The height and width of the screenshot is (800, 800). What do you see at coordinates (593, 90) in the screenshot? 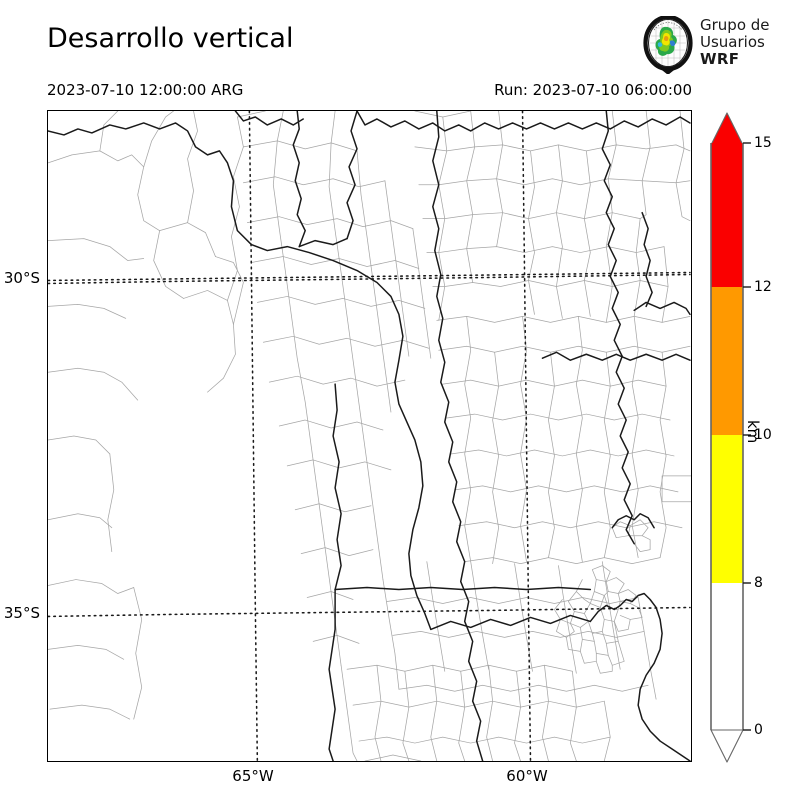
I see `run-time-label: Run: 2023-07-10 06:00:00` at bounding box center [593, 90].